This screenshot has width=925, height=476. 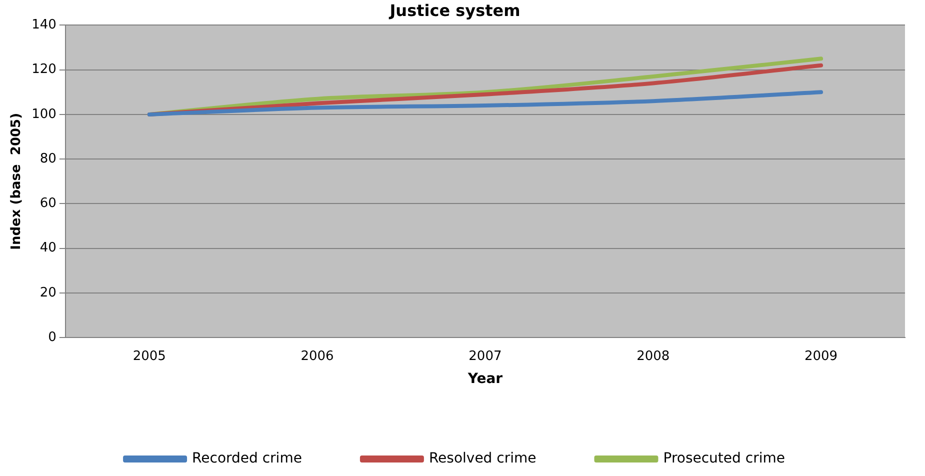 I want to click on y-tick-label: 0, so click(x=52, y=337).